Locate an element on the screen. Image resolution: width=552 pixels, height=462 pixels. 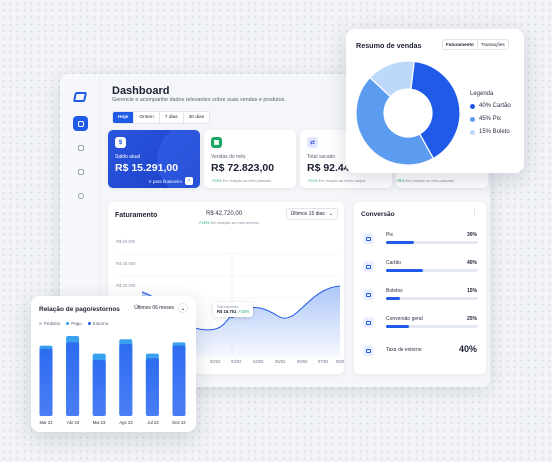
kpi-saldo-value: R$ 15.291,00 is located at coordinates (147, 168).